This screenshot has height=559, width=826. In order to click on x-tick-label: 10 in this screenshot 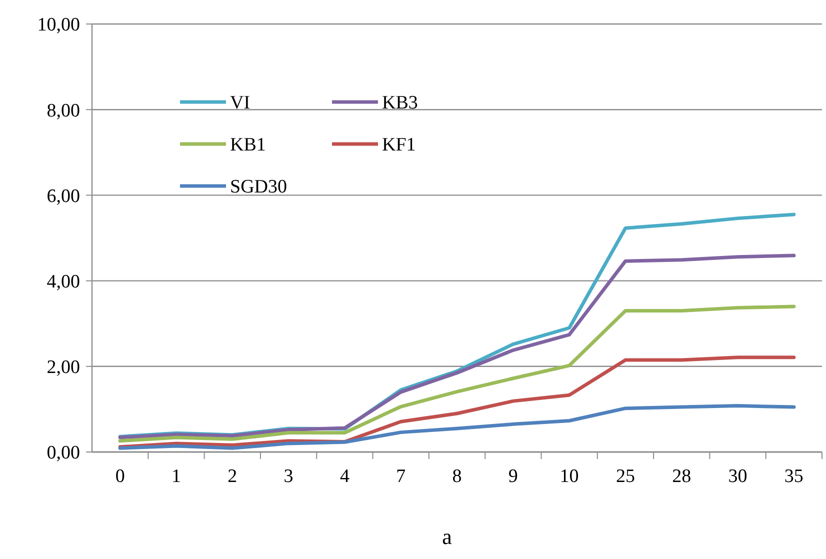, I will do `click(569, 476)`.